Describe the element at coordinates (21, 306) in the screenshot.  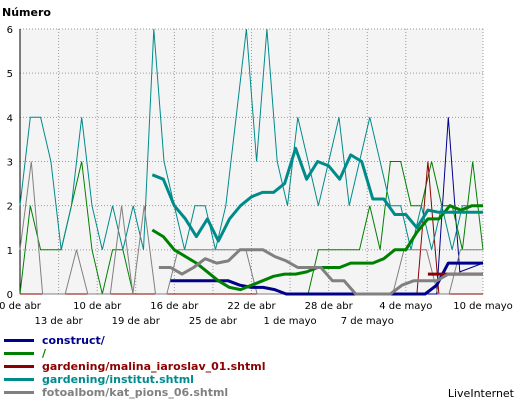
I see `x-tick-label: 0 de abr` at that location.